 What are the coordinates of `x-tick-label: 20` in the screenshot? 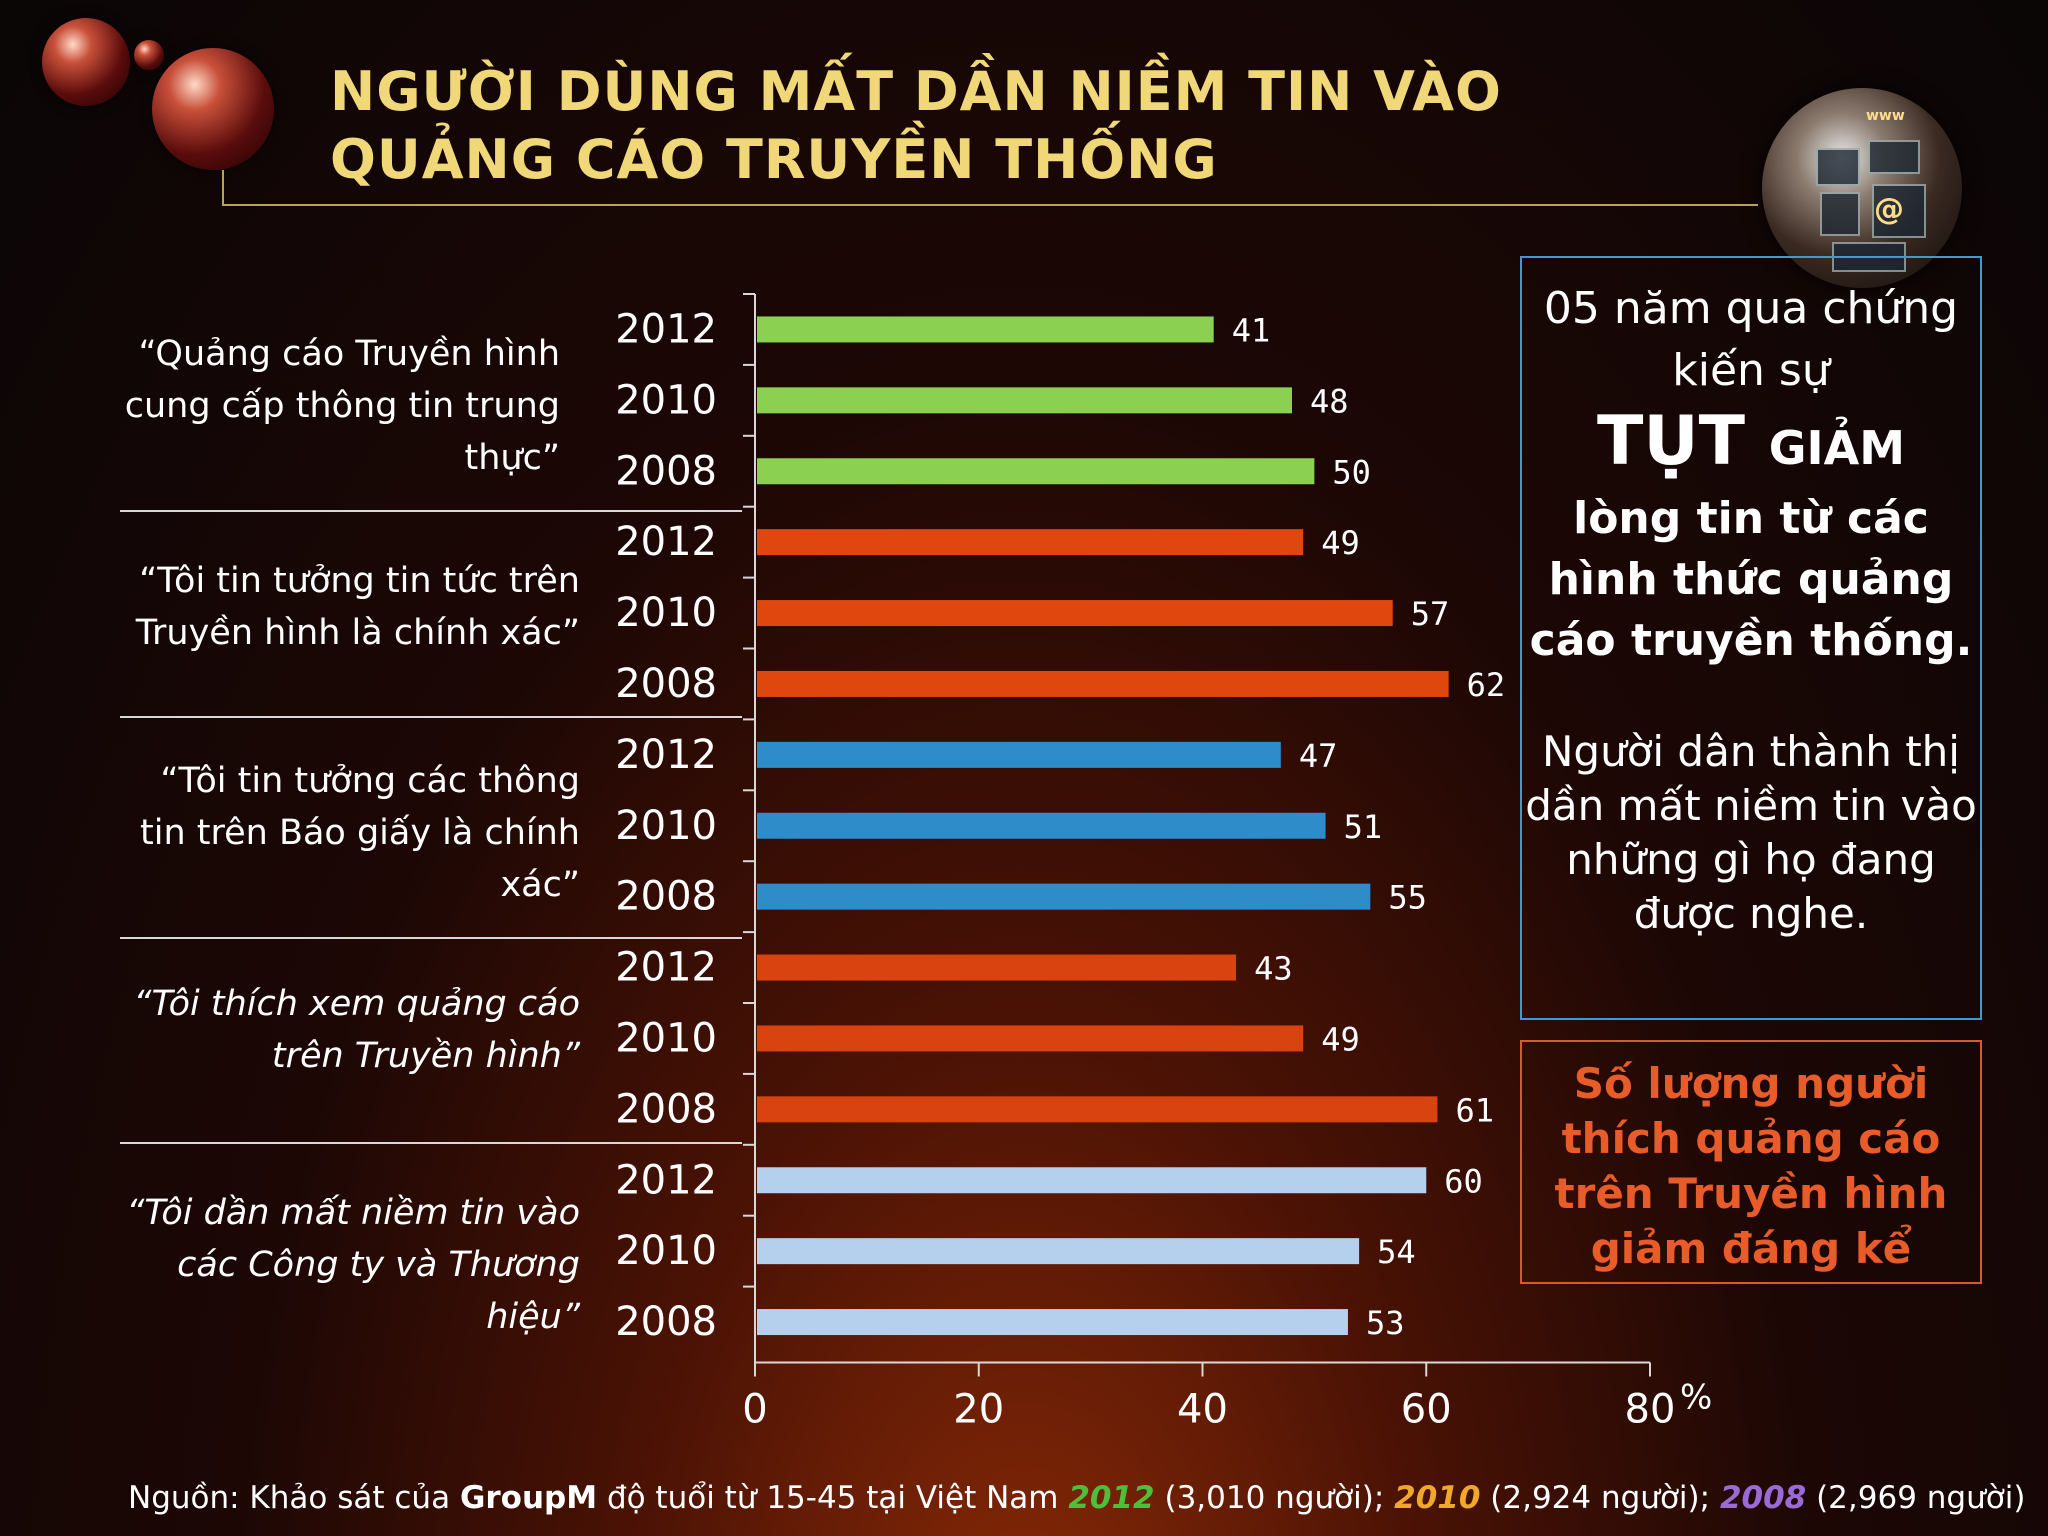 It's located at (978, 1410).